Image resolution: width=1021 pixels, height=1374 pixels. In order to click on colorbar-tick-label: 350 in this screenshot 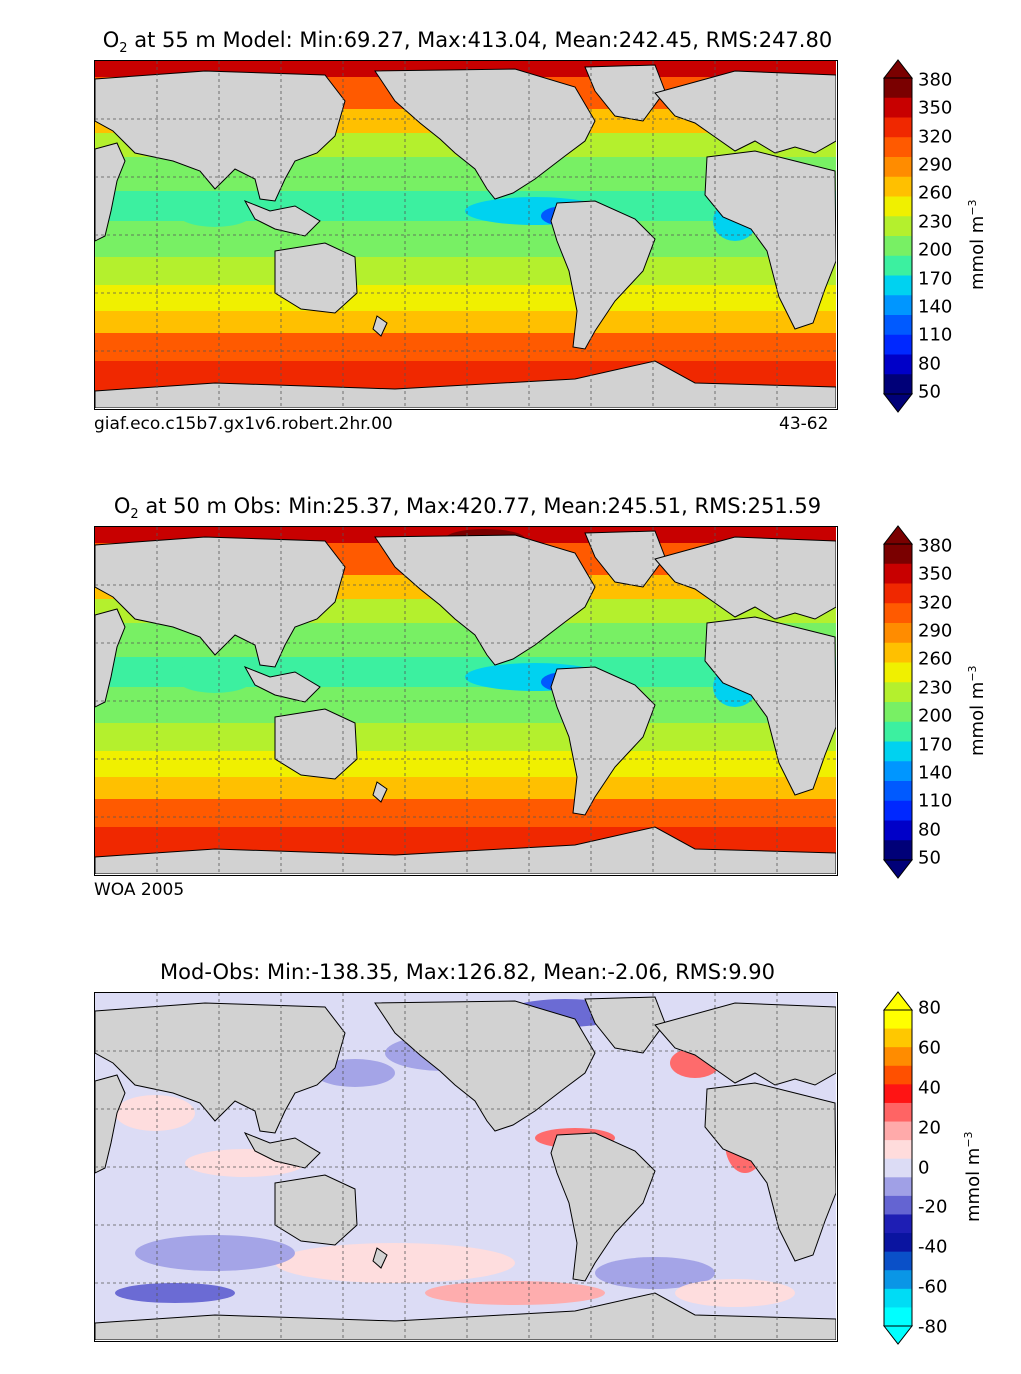, I will do `click(935, 108)`.